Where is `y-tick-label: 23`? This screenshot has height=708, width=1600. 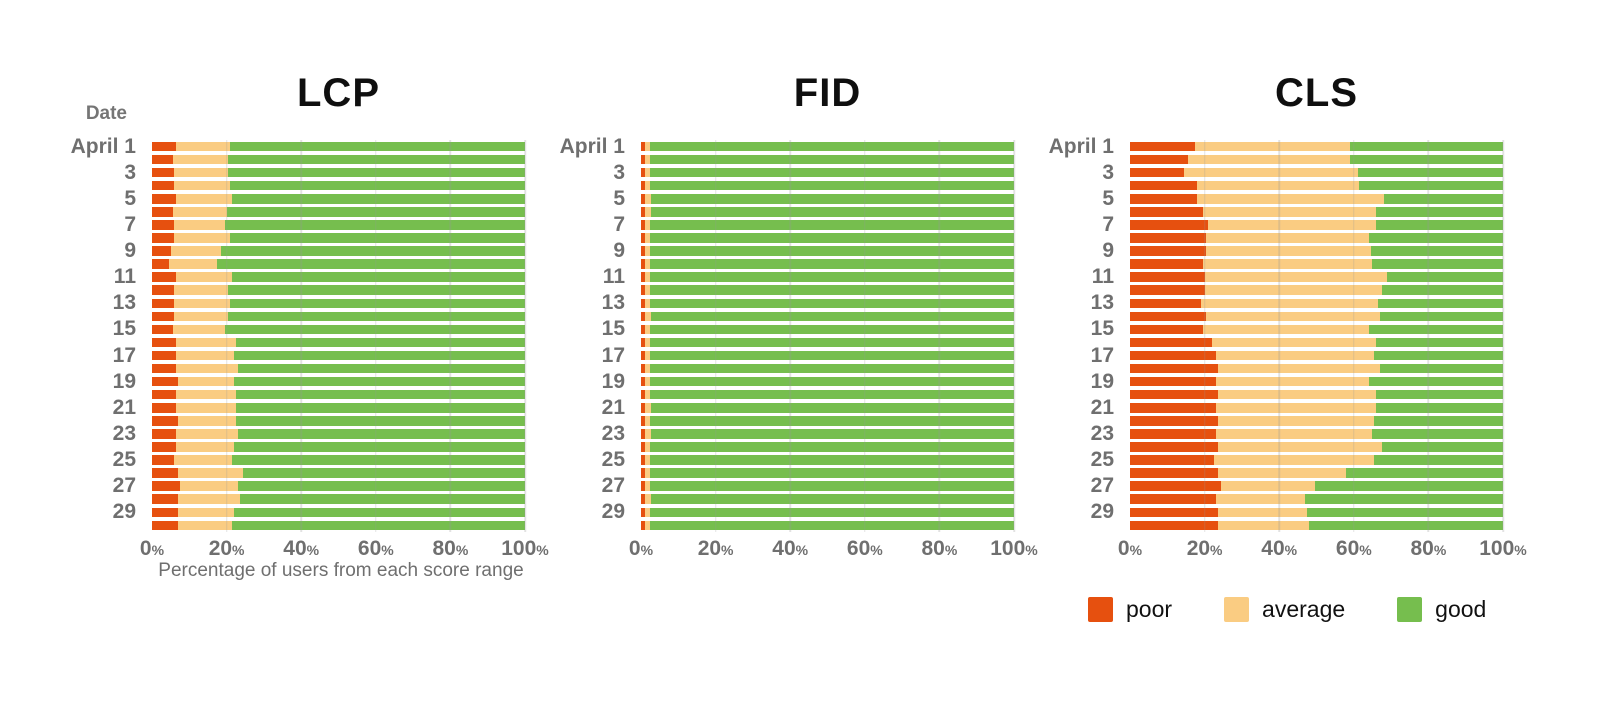
y-tick-label: 23 is located at coordinates (1102, 433).